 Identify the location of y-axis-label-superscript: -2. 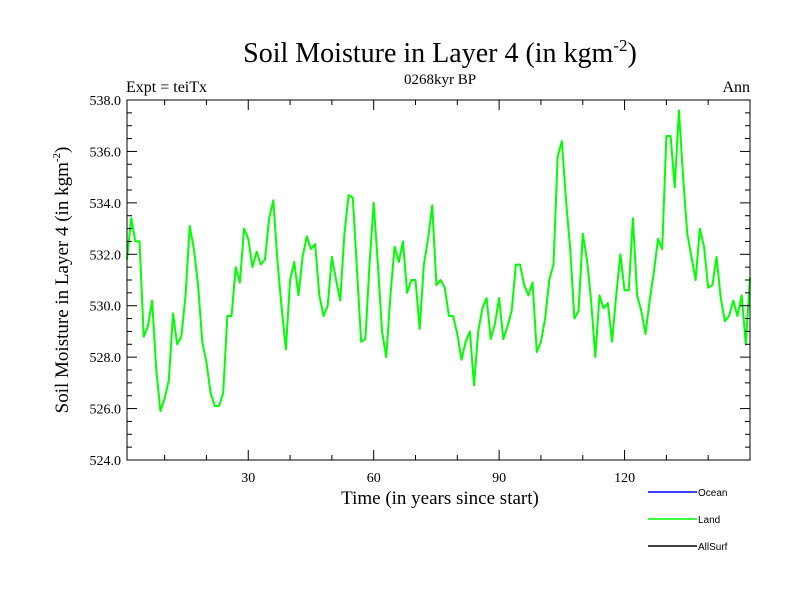
(57, 157).